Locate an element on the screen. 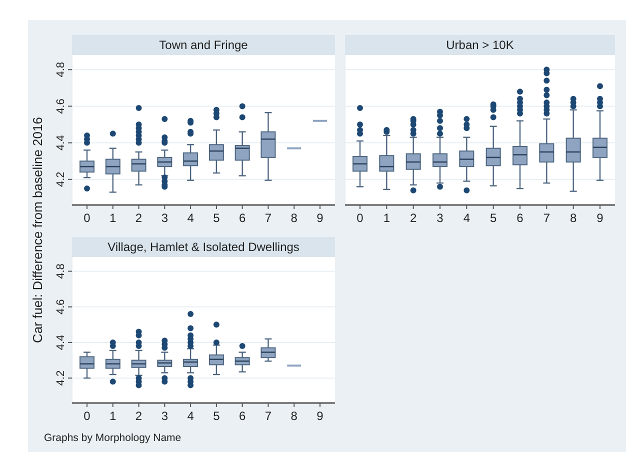 This screenshot has width=627, height=457. chart-title: Urban > 10K is located at coordinates (480, 45).